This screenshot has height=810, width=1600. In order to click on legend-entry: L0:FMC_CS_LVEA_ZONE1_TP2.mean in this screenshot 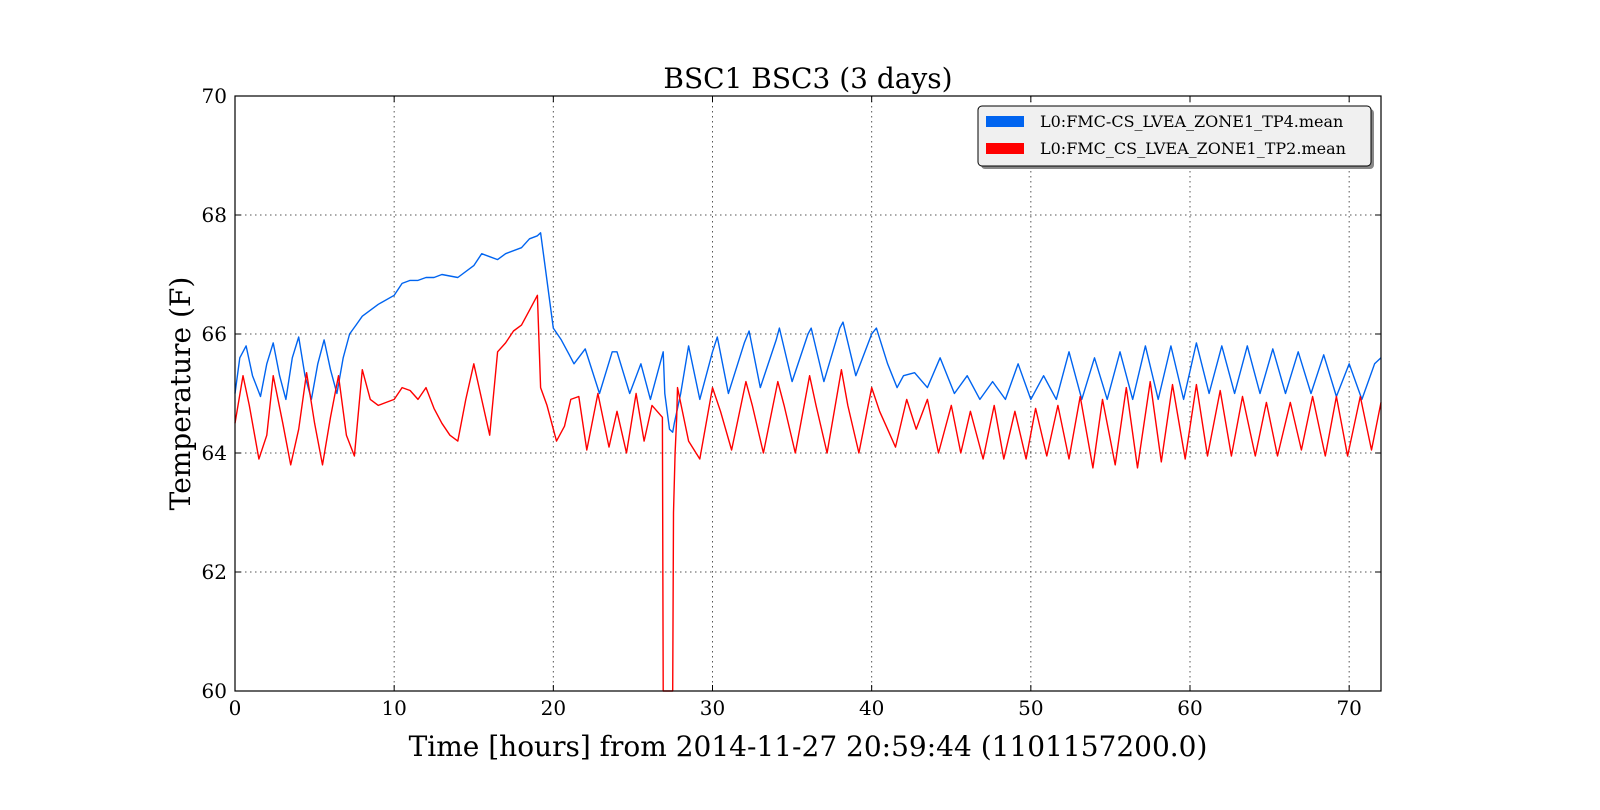, I will do `click(1193, 148)`.